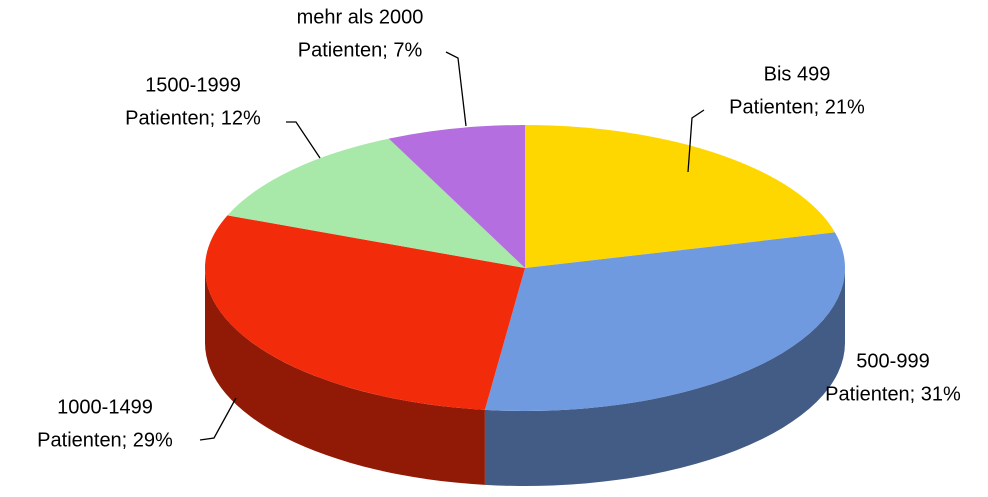 The width and height of the screenshot is (988, 497). What do you see at coordinates (345, 376) in the screenshot?
I see `slice-side` at bounding box center [345, 376].